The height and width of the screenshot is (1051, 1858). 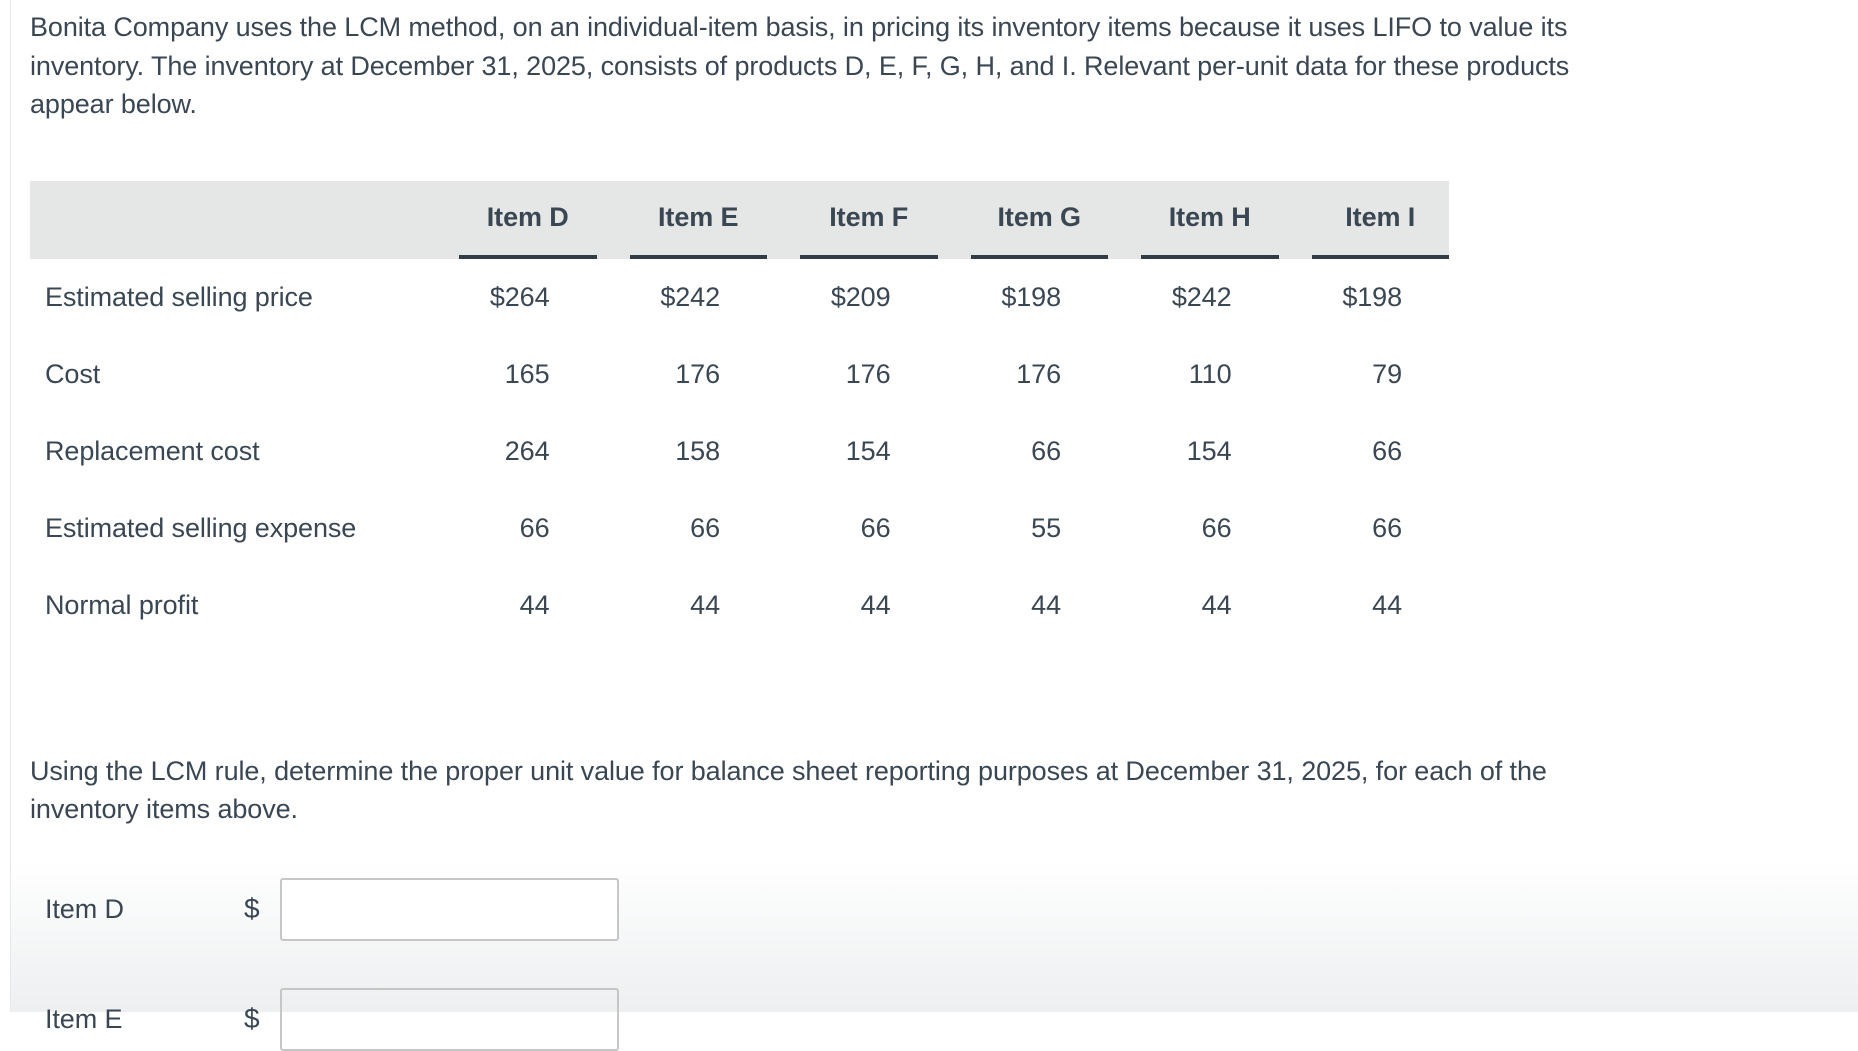 I want to click on table-cell: $209, so click(x=860, y=296).